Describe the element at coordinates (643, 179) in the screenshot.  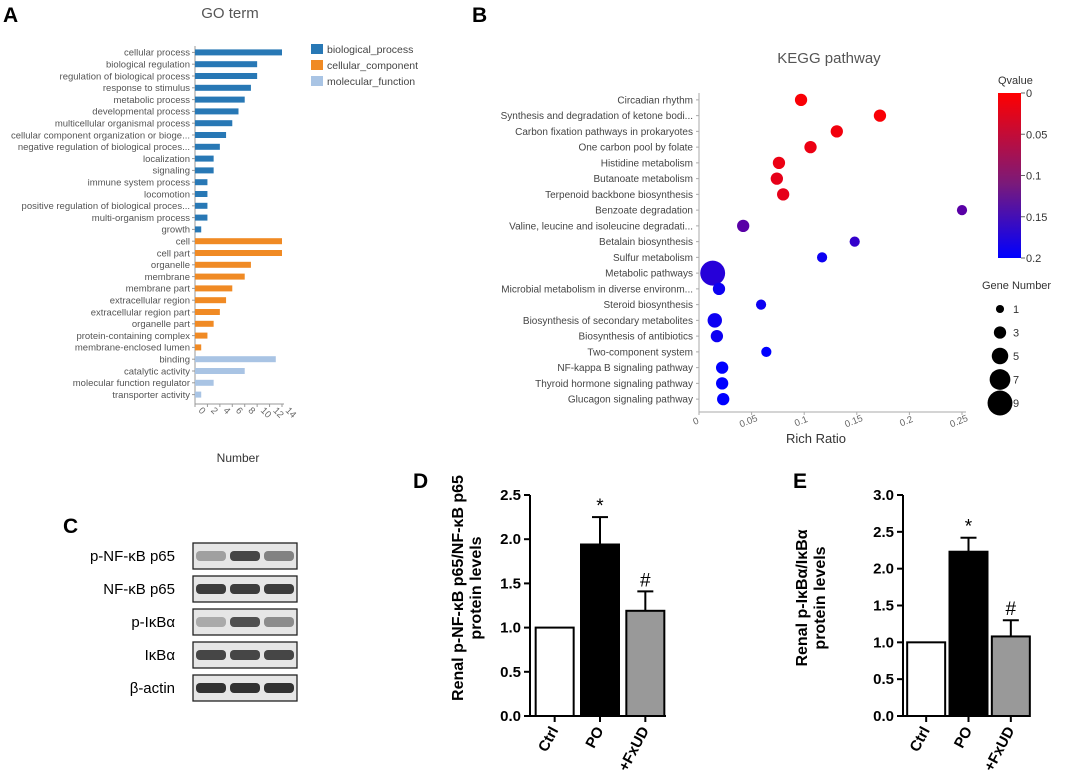
I see `kegg-pathway-label: Butanoate metabolism` at that location.